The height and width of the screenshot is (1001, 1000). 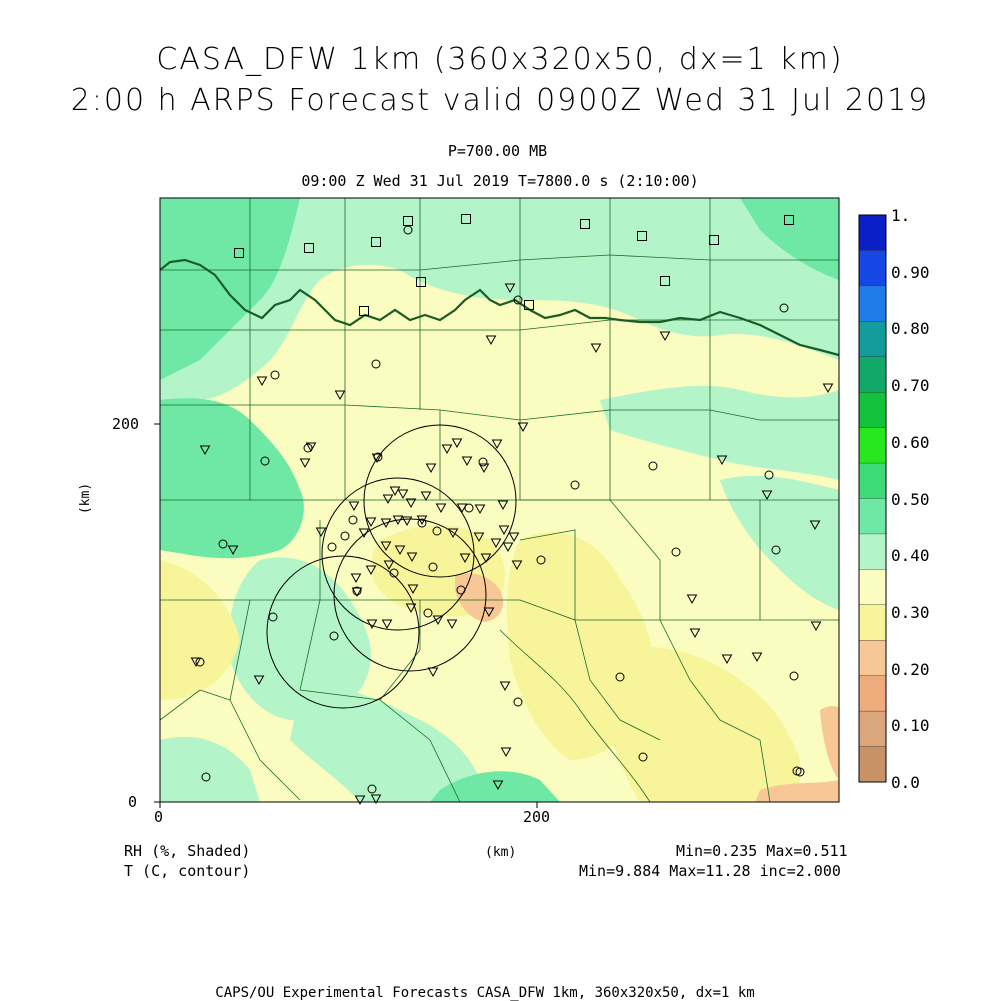 I want to click on pressure-level: P=700.00 MB, so click(x=497, y=151).